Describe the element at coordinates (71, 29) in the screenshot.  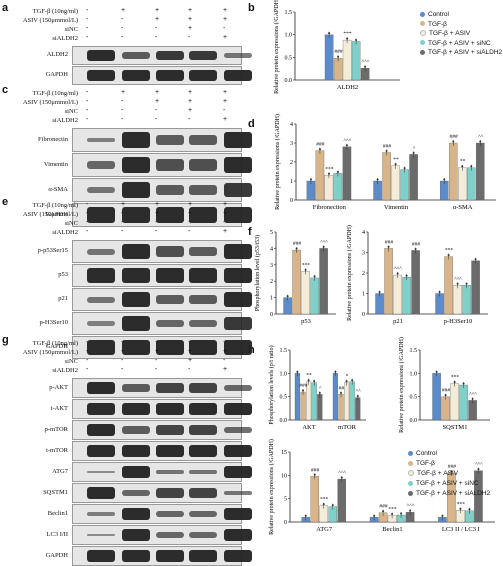
I see `treatment-label-sinc: siNC` at that location.